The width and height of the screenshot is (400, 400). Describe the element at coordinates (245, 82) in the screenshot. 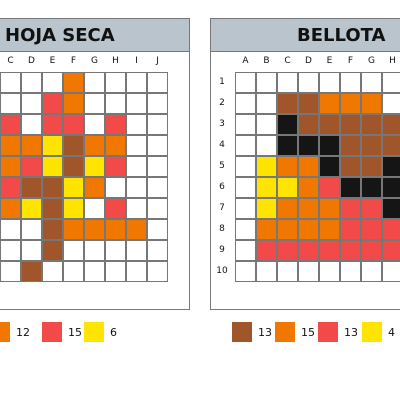

I see `right-cell-A1` at that location.